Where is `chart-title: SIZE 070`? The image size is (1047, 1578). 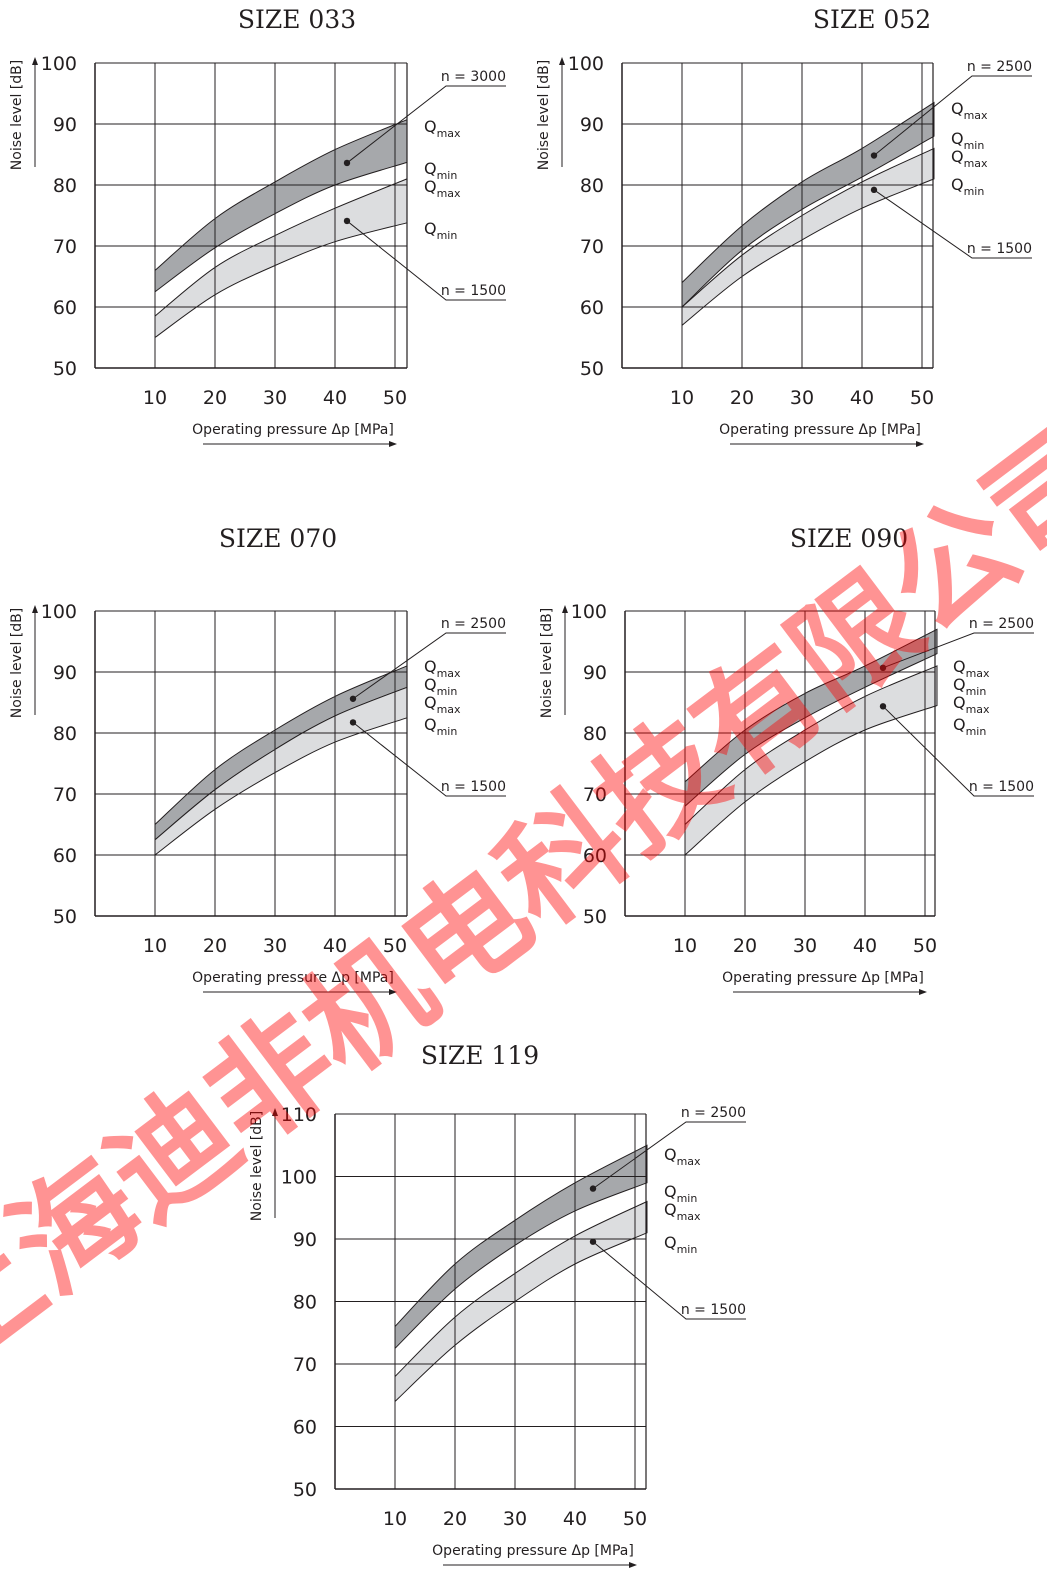
chart-title: SIZE 070 is located at coordinates (278, 538).